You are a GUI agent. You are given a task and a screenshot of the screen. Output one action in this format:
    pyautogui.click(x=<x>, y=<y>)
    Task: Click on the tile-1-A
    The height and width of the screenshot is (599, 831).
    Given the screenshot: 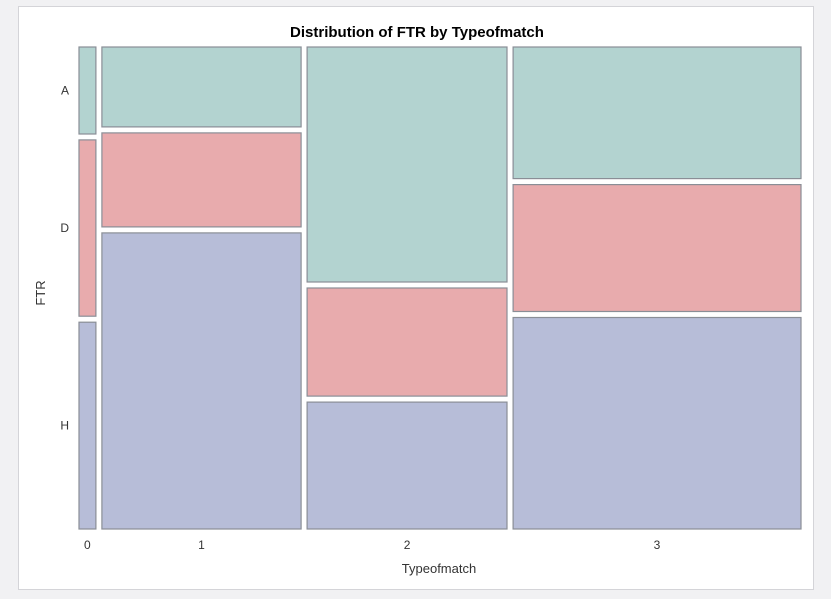 What is the action you would take?
    pyautogui.click(x=201, y=87)
    